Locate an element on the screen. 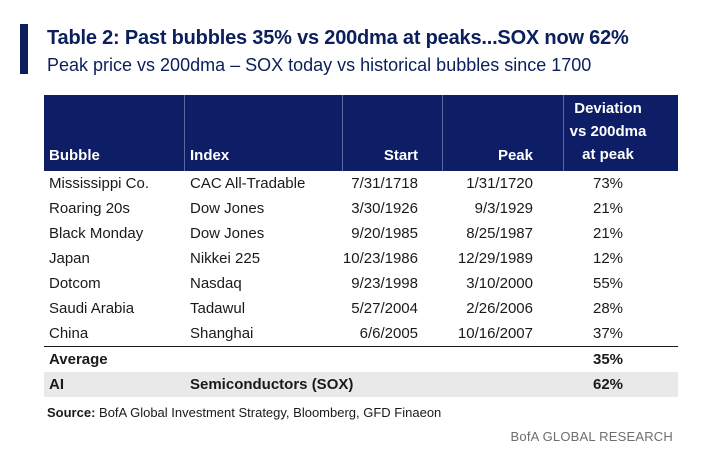  cell-bubble: Saudi Arabia is located at coordinates (92, 308).